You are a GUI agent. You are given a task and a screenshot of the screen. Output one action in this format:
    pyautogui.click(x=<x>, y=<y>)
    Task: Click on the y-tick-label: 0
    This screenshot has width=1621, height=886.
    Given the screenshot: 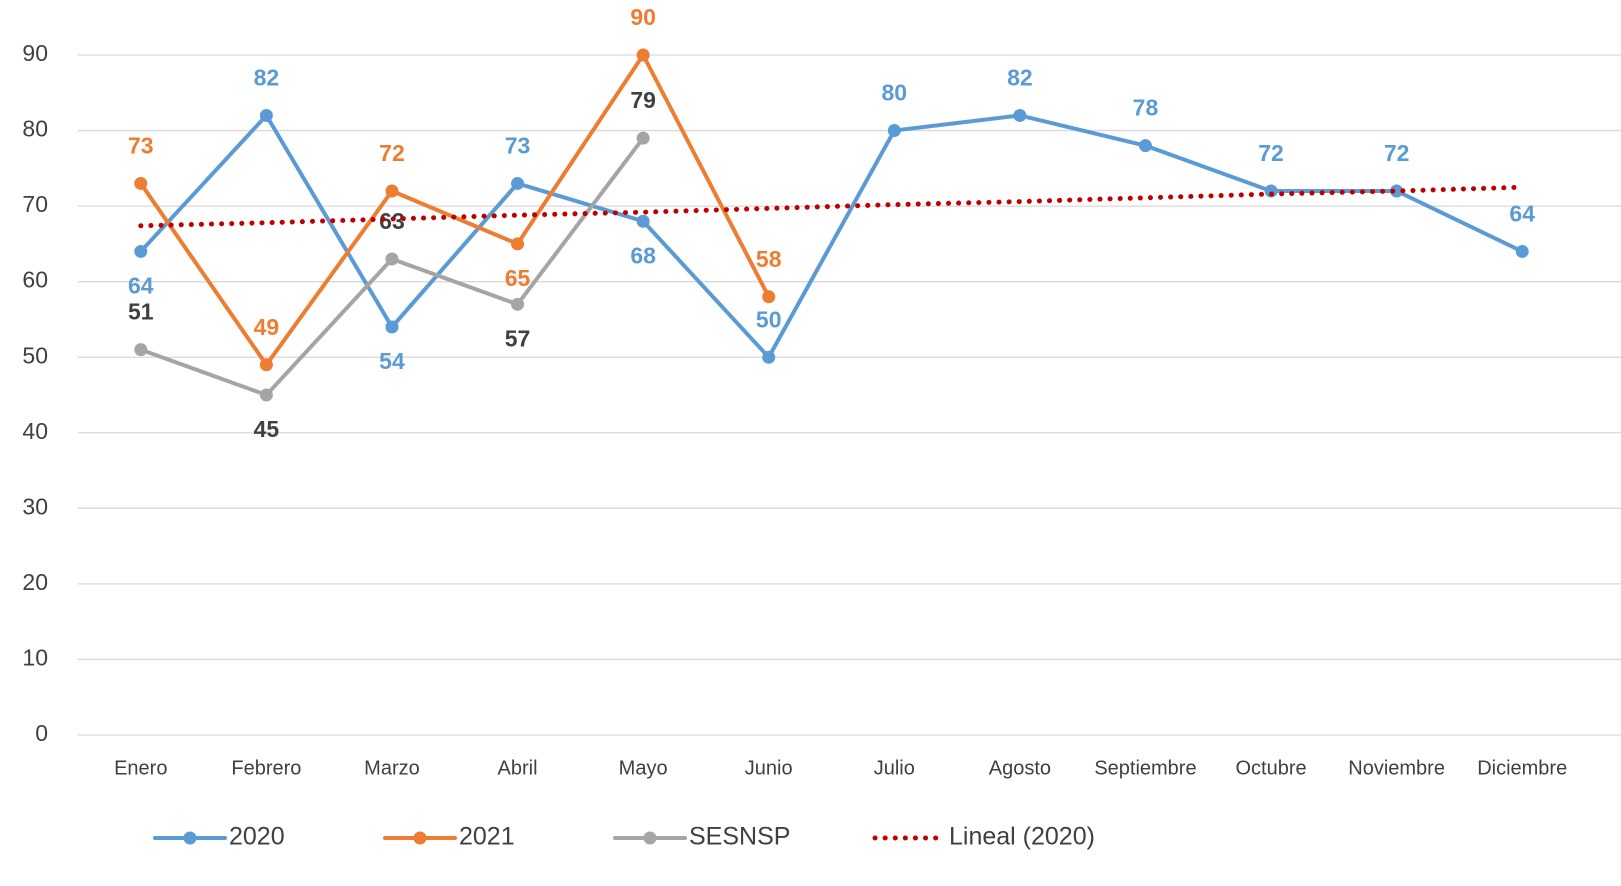 What is the action you would take?
    pyautogui.click(x=41, y=733)
    